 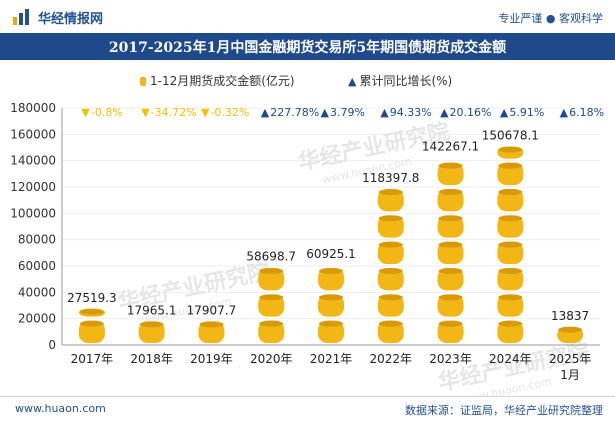 What do you see at coordinates (33, 161) in the screenshot?
I see `y-tick-label: 140000` at bounding box center [33, 161].